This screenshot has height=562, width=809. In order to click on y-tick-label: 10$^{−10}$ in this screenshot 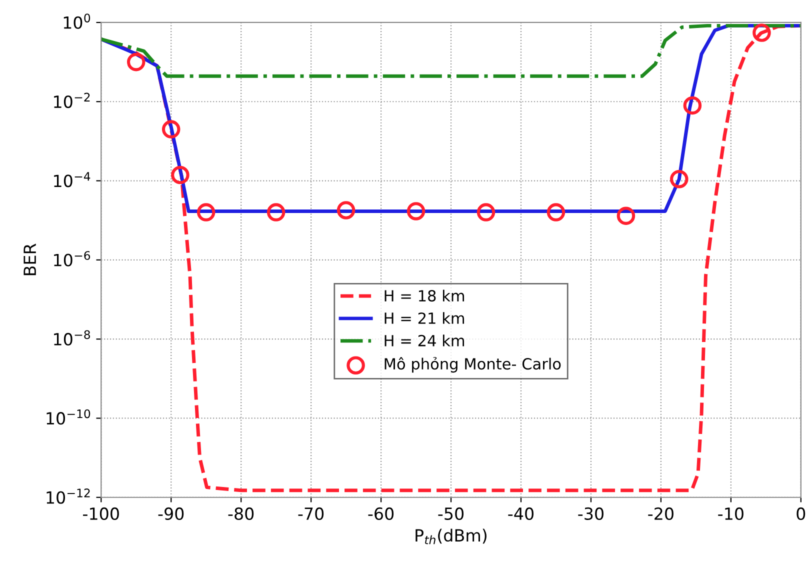, I will do `click(68, 417)`.